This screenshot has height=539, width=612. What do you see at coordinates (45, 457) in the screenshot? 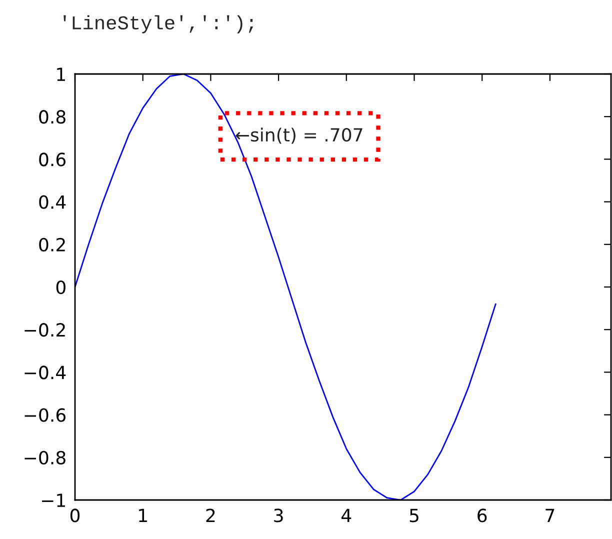
I see `y-tick-label: −0.8` at bounding box center [45, 457].